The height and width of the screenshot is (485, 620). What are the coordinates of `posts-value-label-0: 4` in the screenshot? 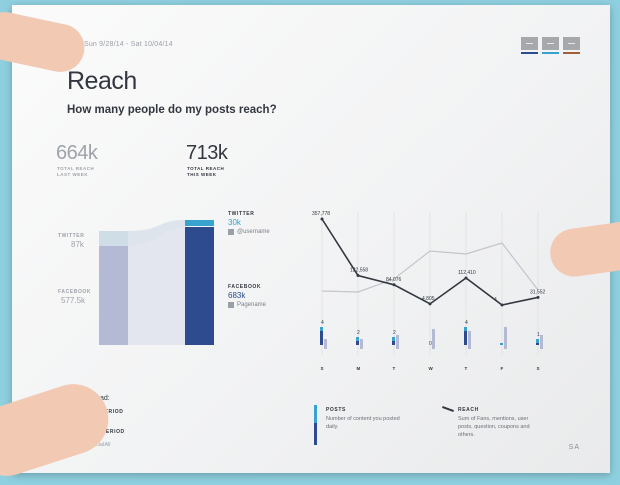 It's located at (322, 323).